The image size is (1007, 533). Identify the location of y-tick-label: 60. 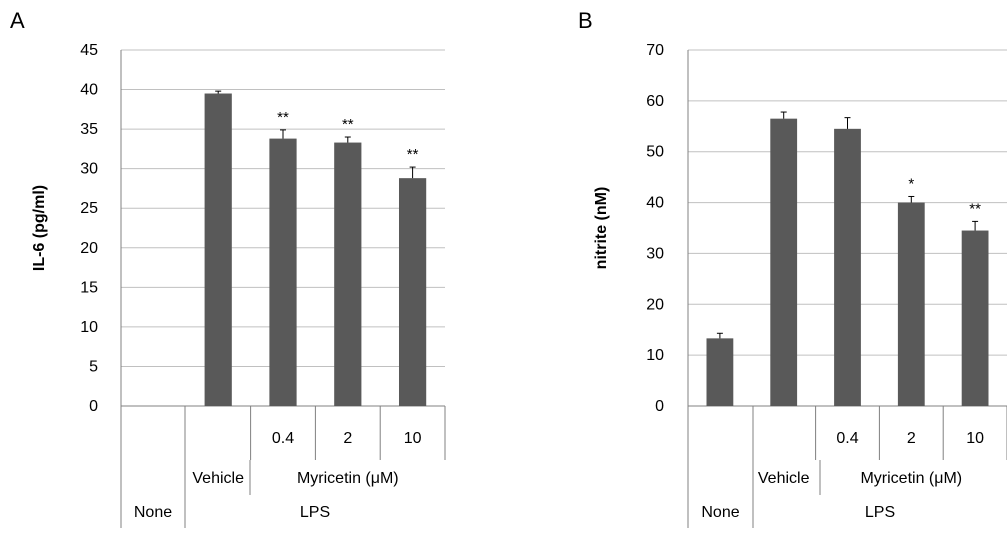
(655, 101).